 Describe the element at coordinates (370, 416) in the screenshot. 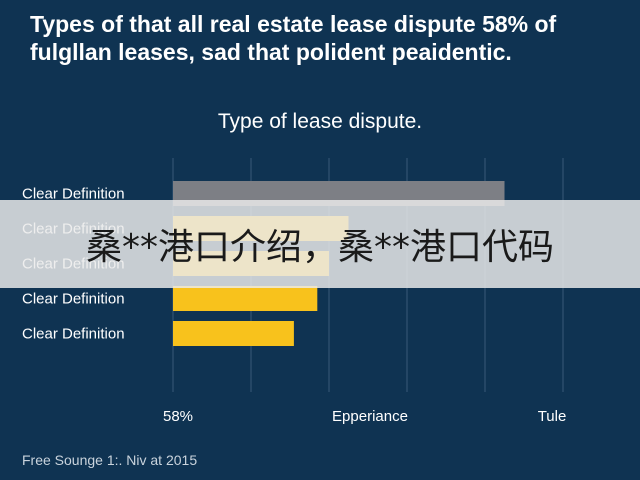

I see `x-tick-label: Epperiance` at that location.